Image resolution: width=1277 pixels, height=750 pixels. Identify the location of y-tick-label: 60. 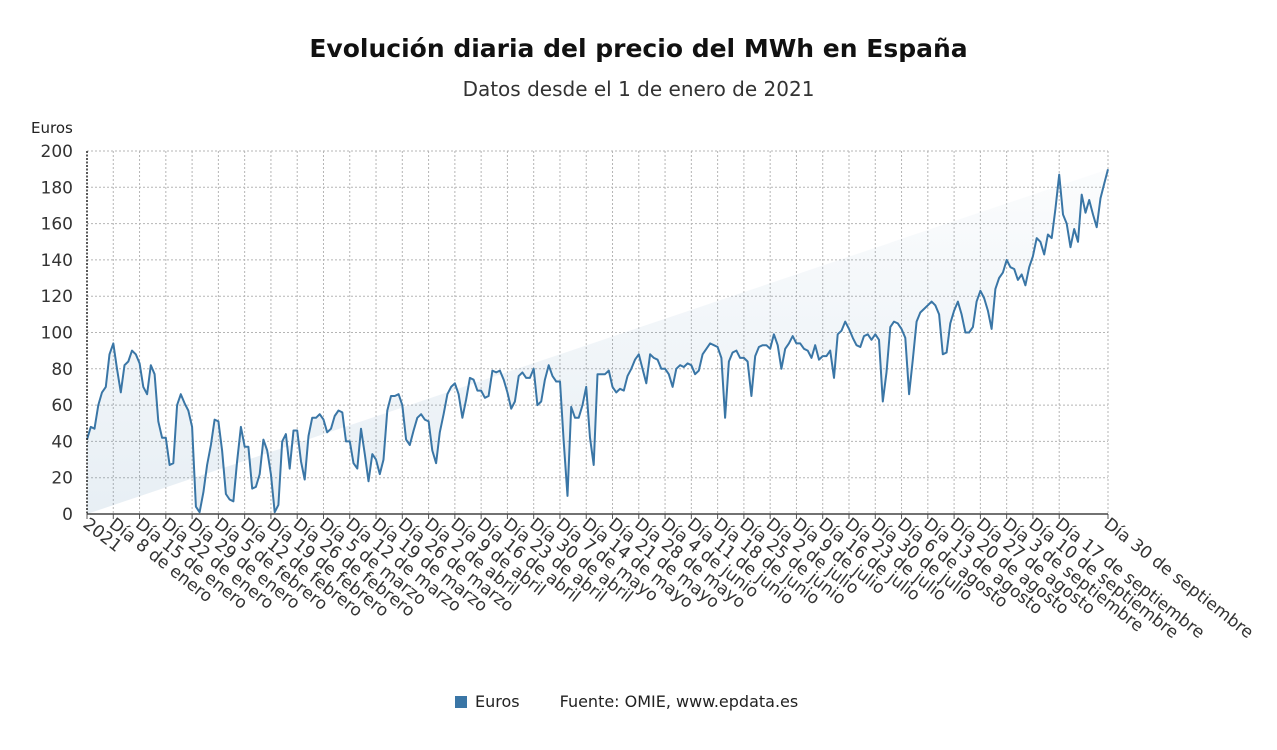
(62, 406).